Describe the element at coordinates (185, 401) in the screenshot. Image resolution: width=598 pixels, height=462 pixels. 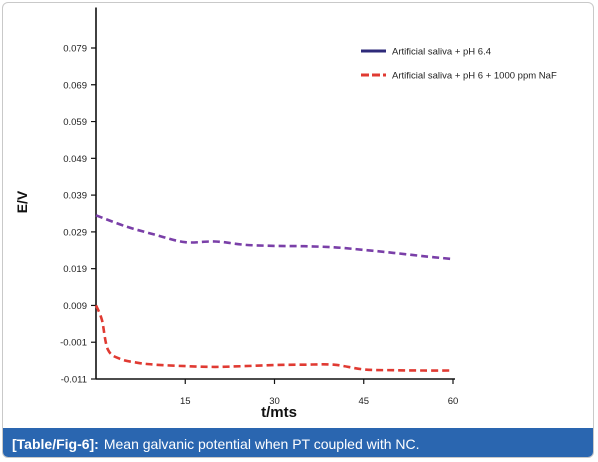
I see `x-tick-label: 15` at that location.